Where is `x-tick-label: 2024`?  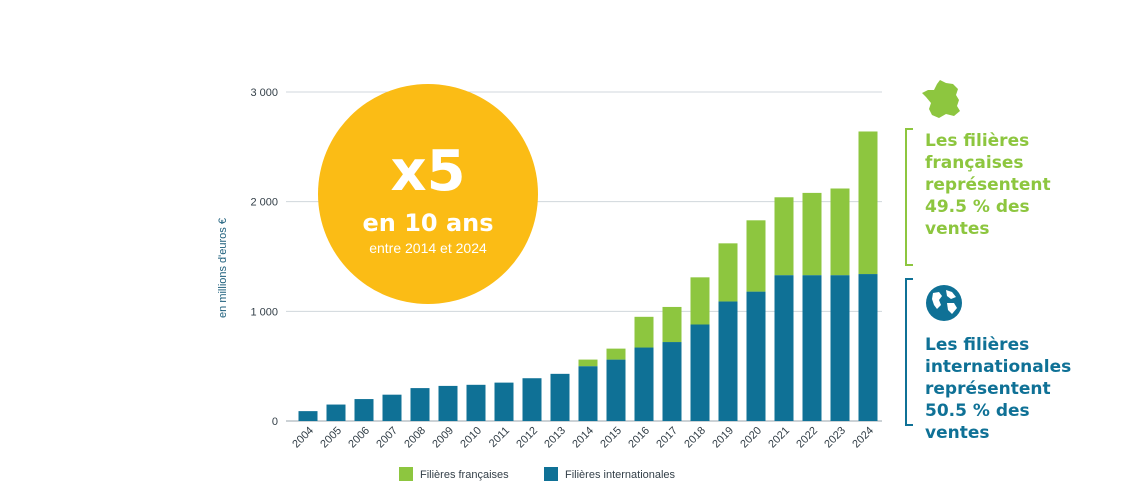 x-tick-label: 2024 is located at coordinates (863, 438).